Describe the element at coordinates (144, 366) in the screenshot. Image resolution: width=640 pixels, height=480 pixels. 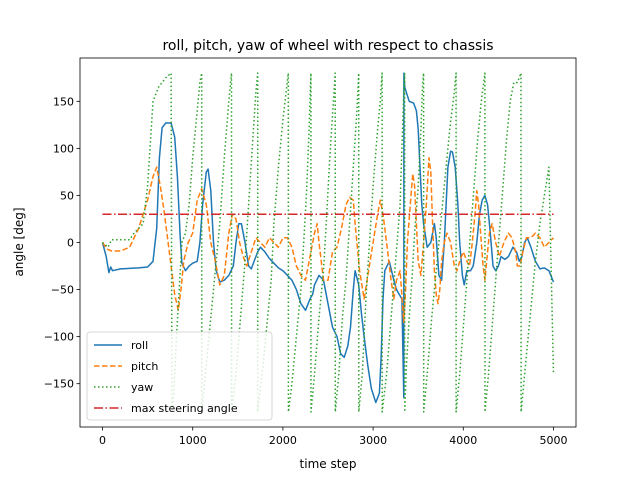
I see `legend-label-pitch: pitch` at that location.